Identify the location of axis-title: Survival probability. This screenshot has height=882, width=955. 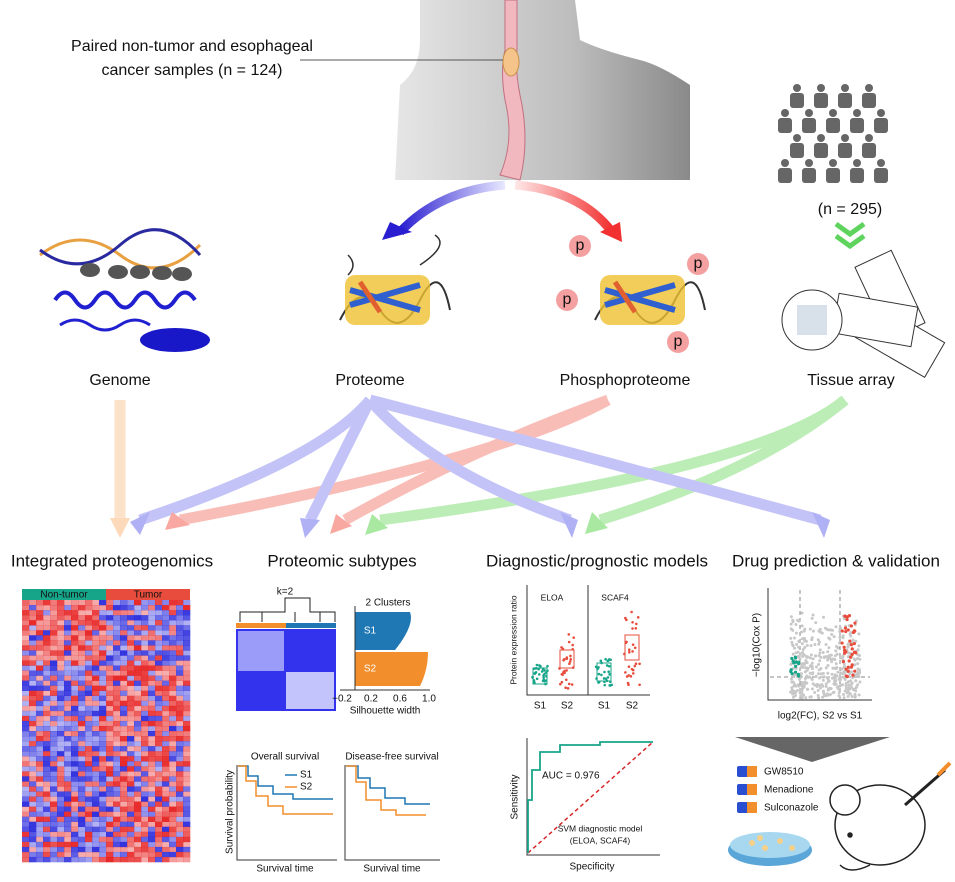
(230, 812).